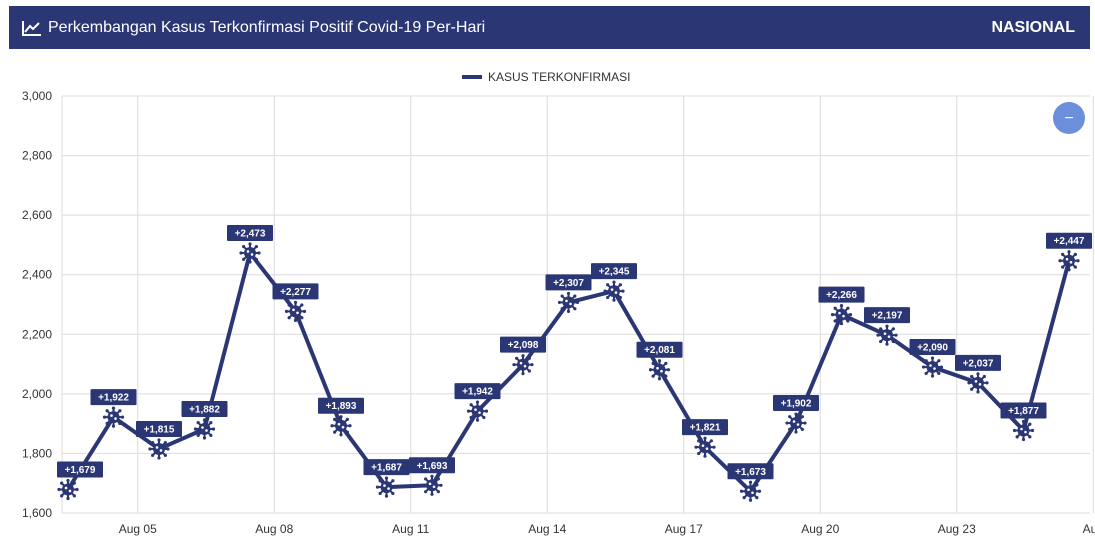  I want to click on data-label-text: +2,197, so click(887, 316).